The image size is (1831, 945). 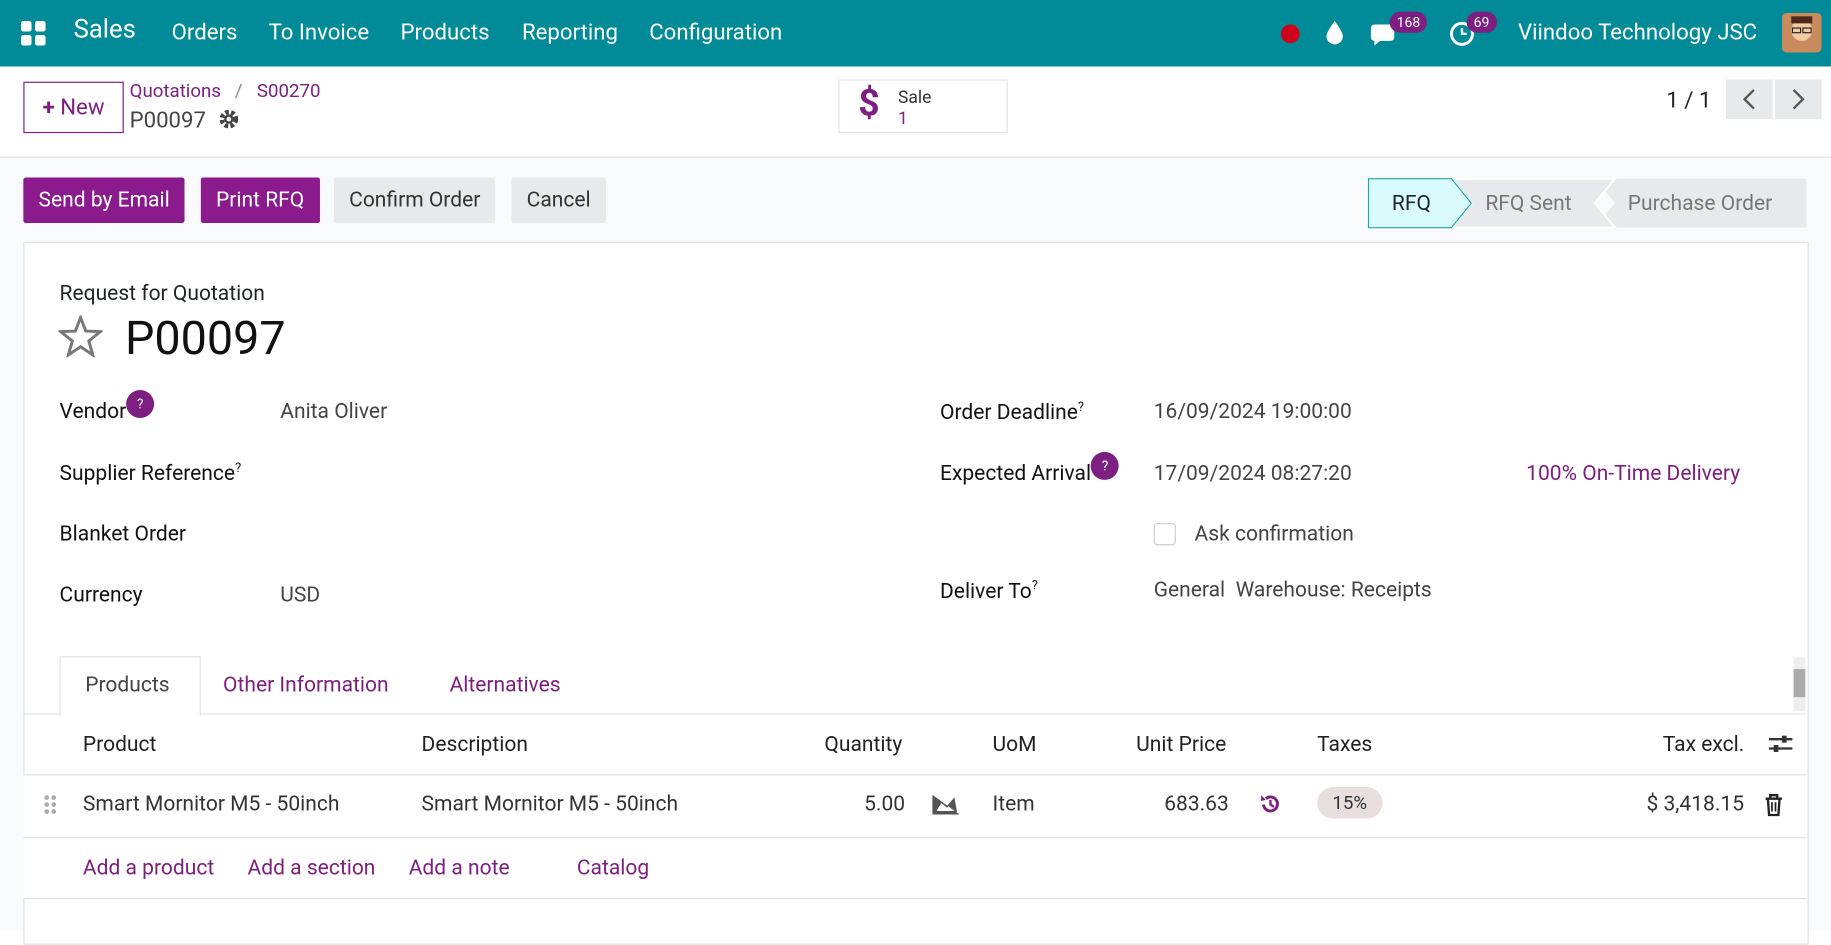 I want to click on company-name: Viindoo Technology JSC, so click(x=1638, y=32).